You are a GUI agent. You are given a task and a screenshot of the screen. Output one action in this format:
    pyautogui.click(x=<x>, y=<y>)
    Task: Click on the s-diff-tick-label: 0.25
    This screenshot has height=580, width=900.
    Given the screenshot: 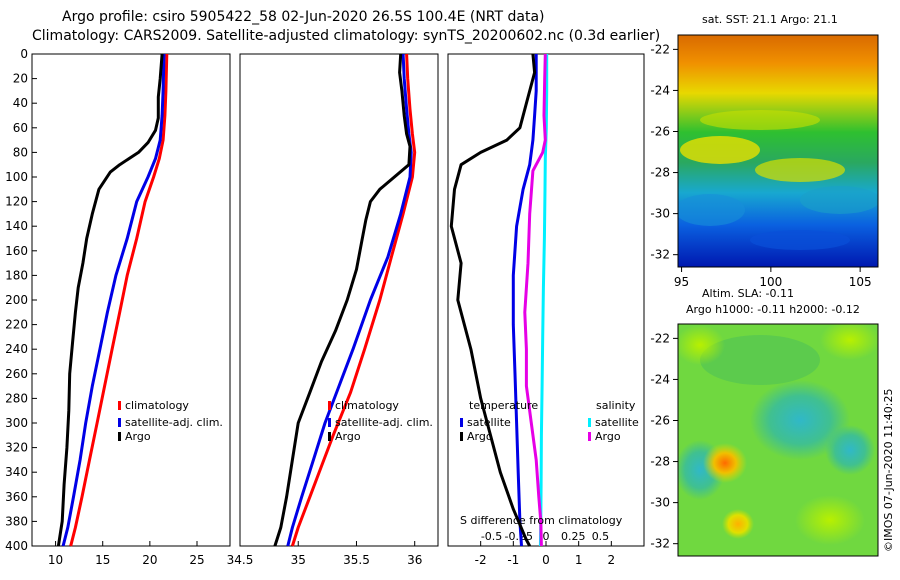 What is the action you would take?
    pyautogui.click(x=573, y=536)
    